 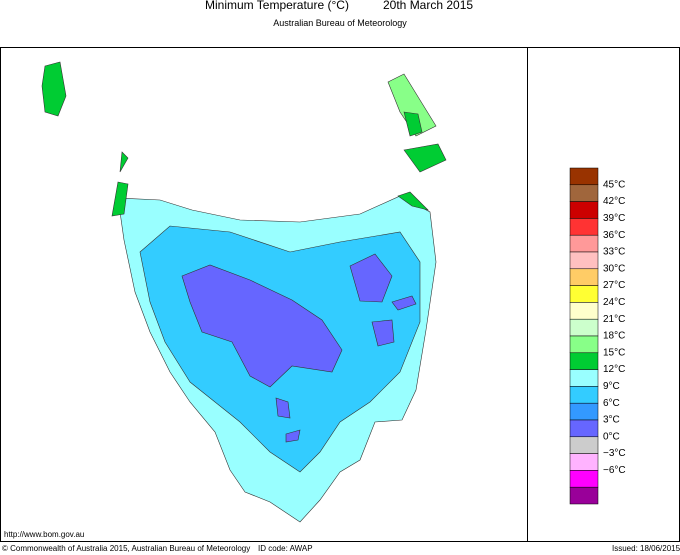 I want to click on legend-label: 42°C, so click(x=614, y=201).